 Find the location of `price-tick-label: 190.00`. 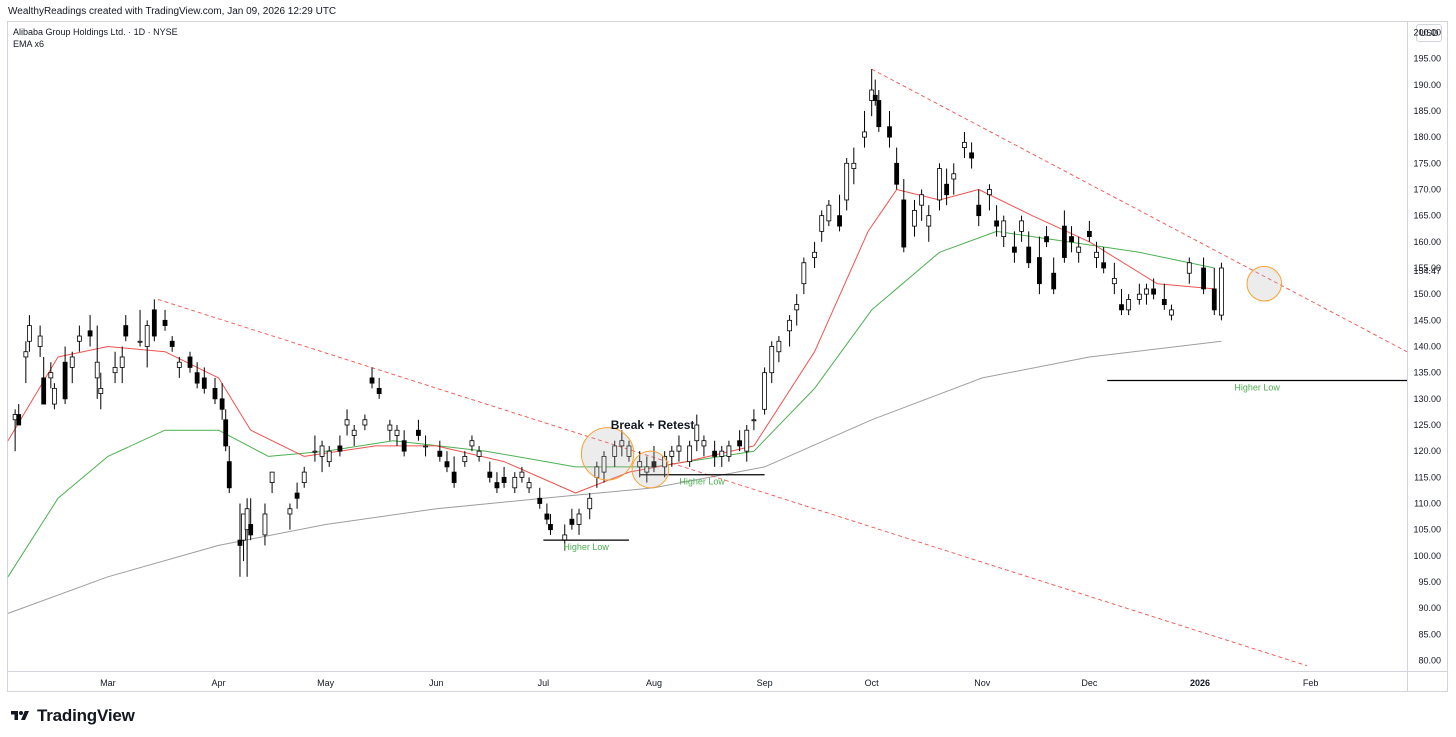

price-tick-label: 190.00 is located at coordinates (1427, 85).